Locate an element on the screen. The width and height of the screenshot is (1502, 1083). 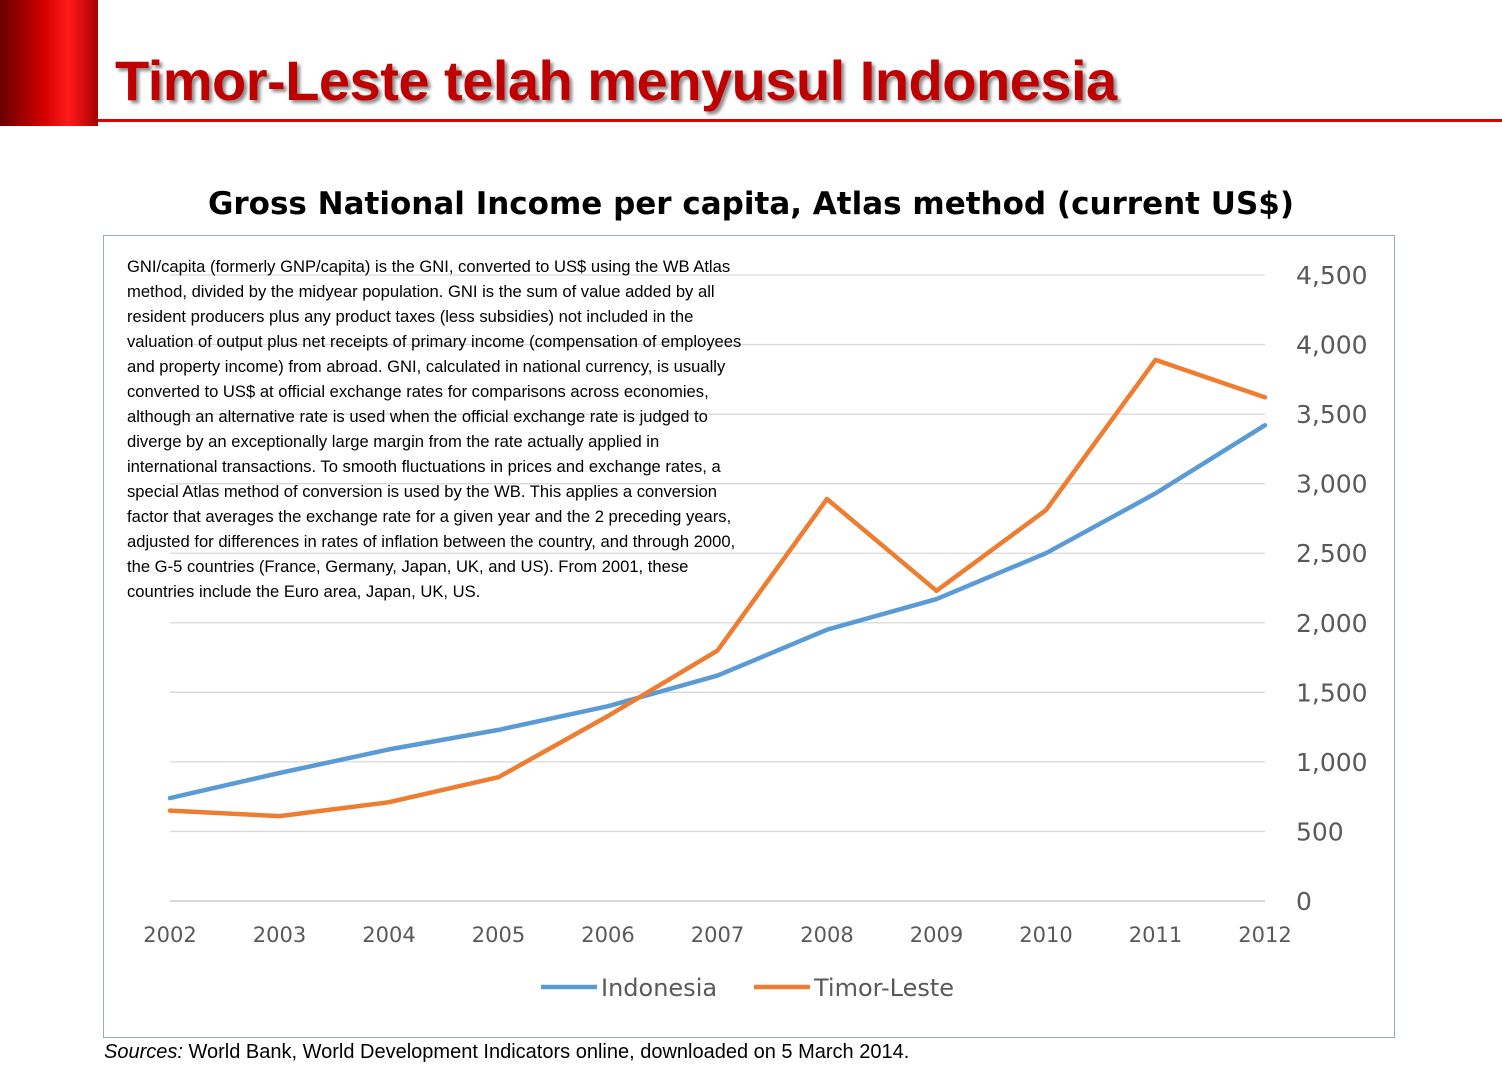
title-underline is located at coordinates (800, 120).